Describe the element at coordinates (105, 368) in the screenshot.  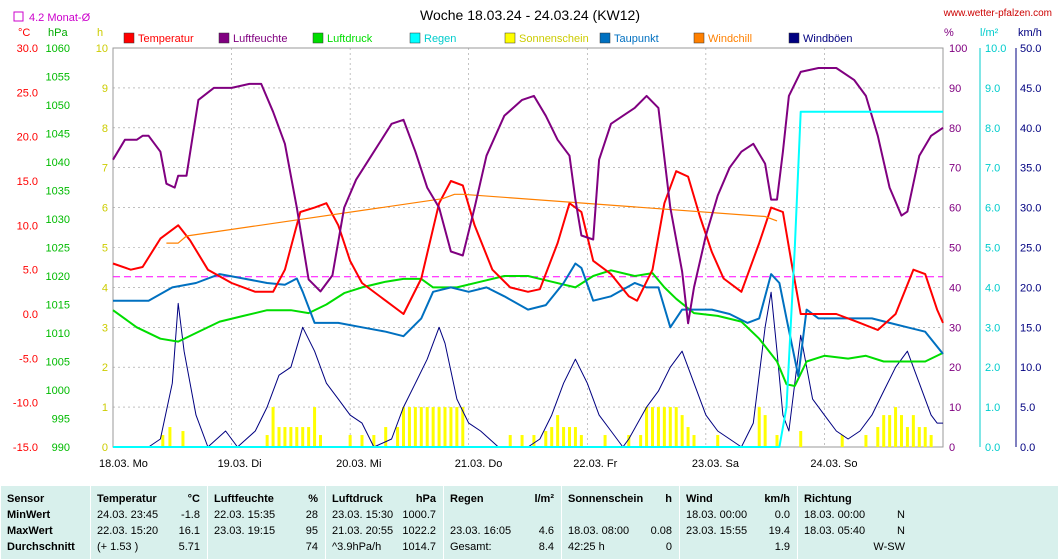
I see `sun-tick-label: 2` at that location.